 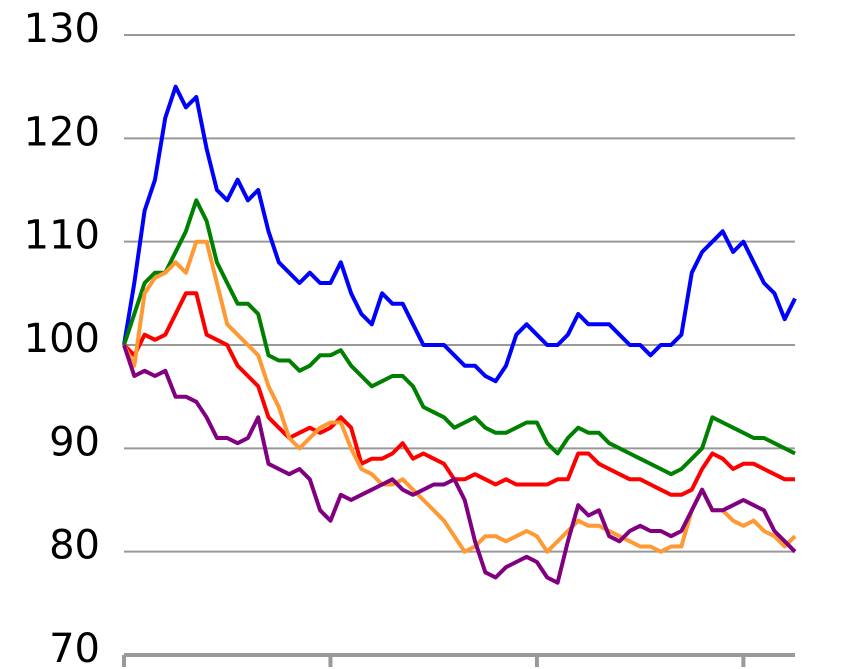 I want to click on y-tick-label: 70, so click(x=74, y=647).